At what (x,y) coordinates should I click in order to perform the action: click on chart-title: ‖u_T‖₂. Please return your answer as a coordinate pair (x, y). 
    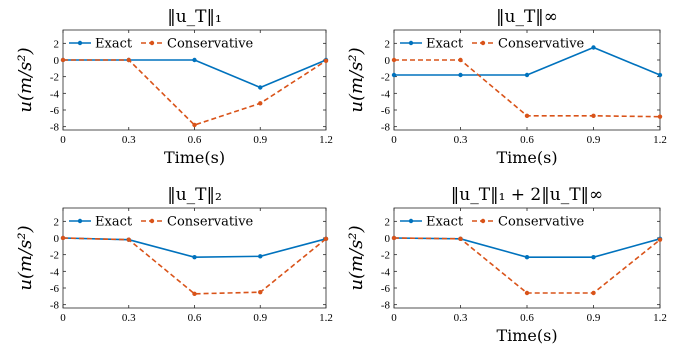
    Looking at the image, I should click on (194, 195).